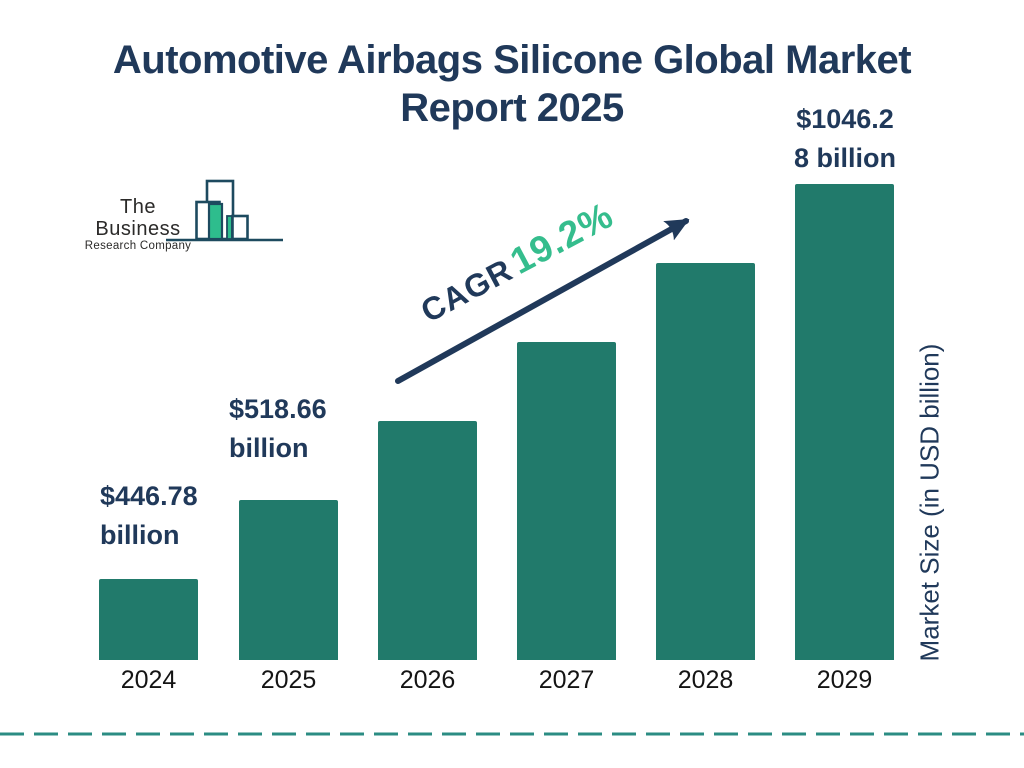 The image size is (1024, 768). What do you see at coordinates (288, 580) in the screenshot?
I see `bar-2025` at bounding box center [288, 580].